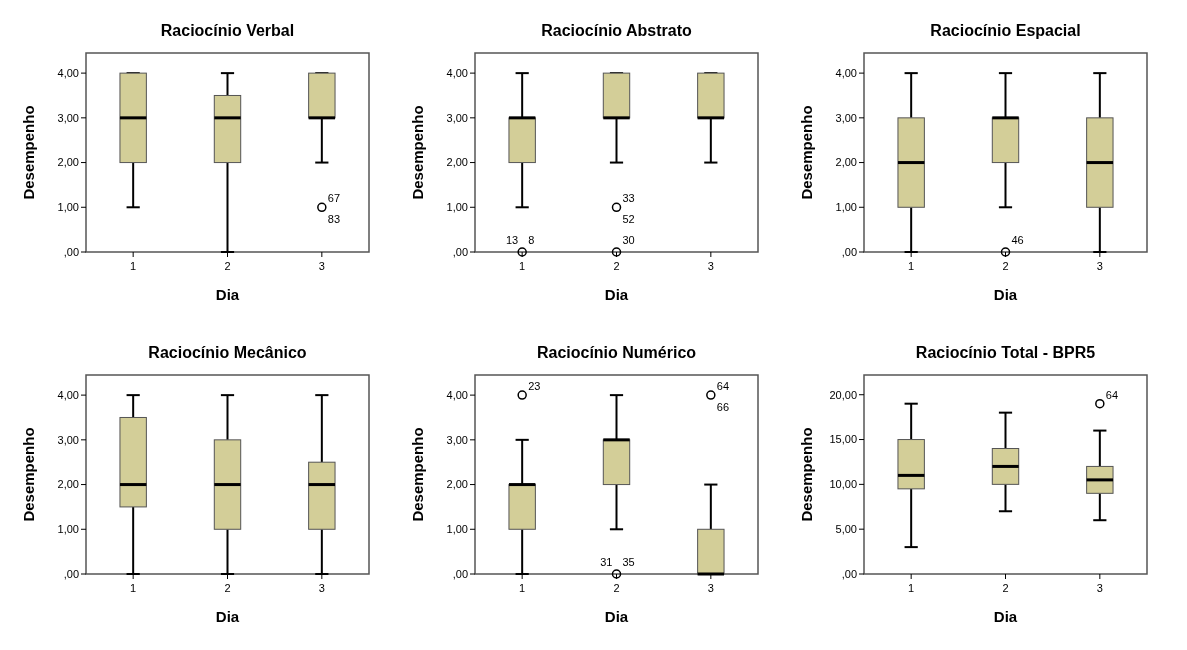 Image resolution: width=1187 pixels, height=650 pixels. What do you see at coordinates (512, 240) in the screenshot?
I see `annotation: 13` at bounding box center [512, 240].